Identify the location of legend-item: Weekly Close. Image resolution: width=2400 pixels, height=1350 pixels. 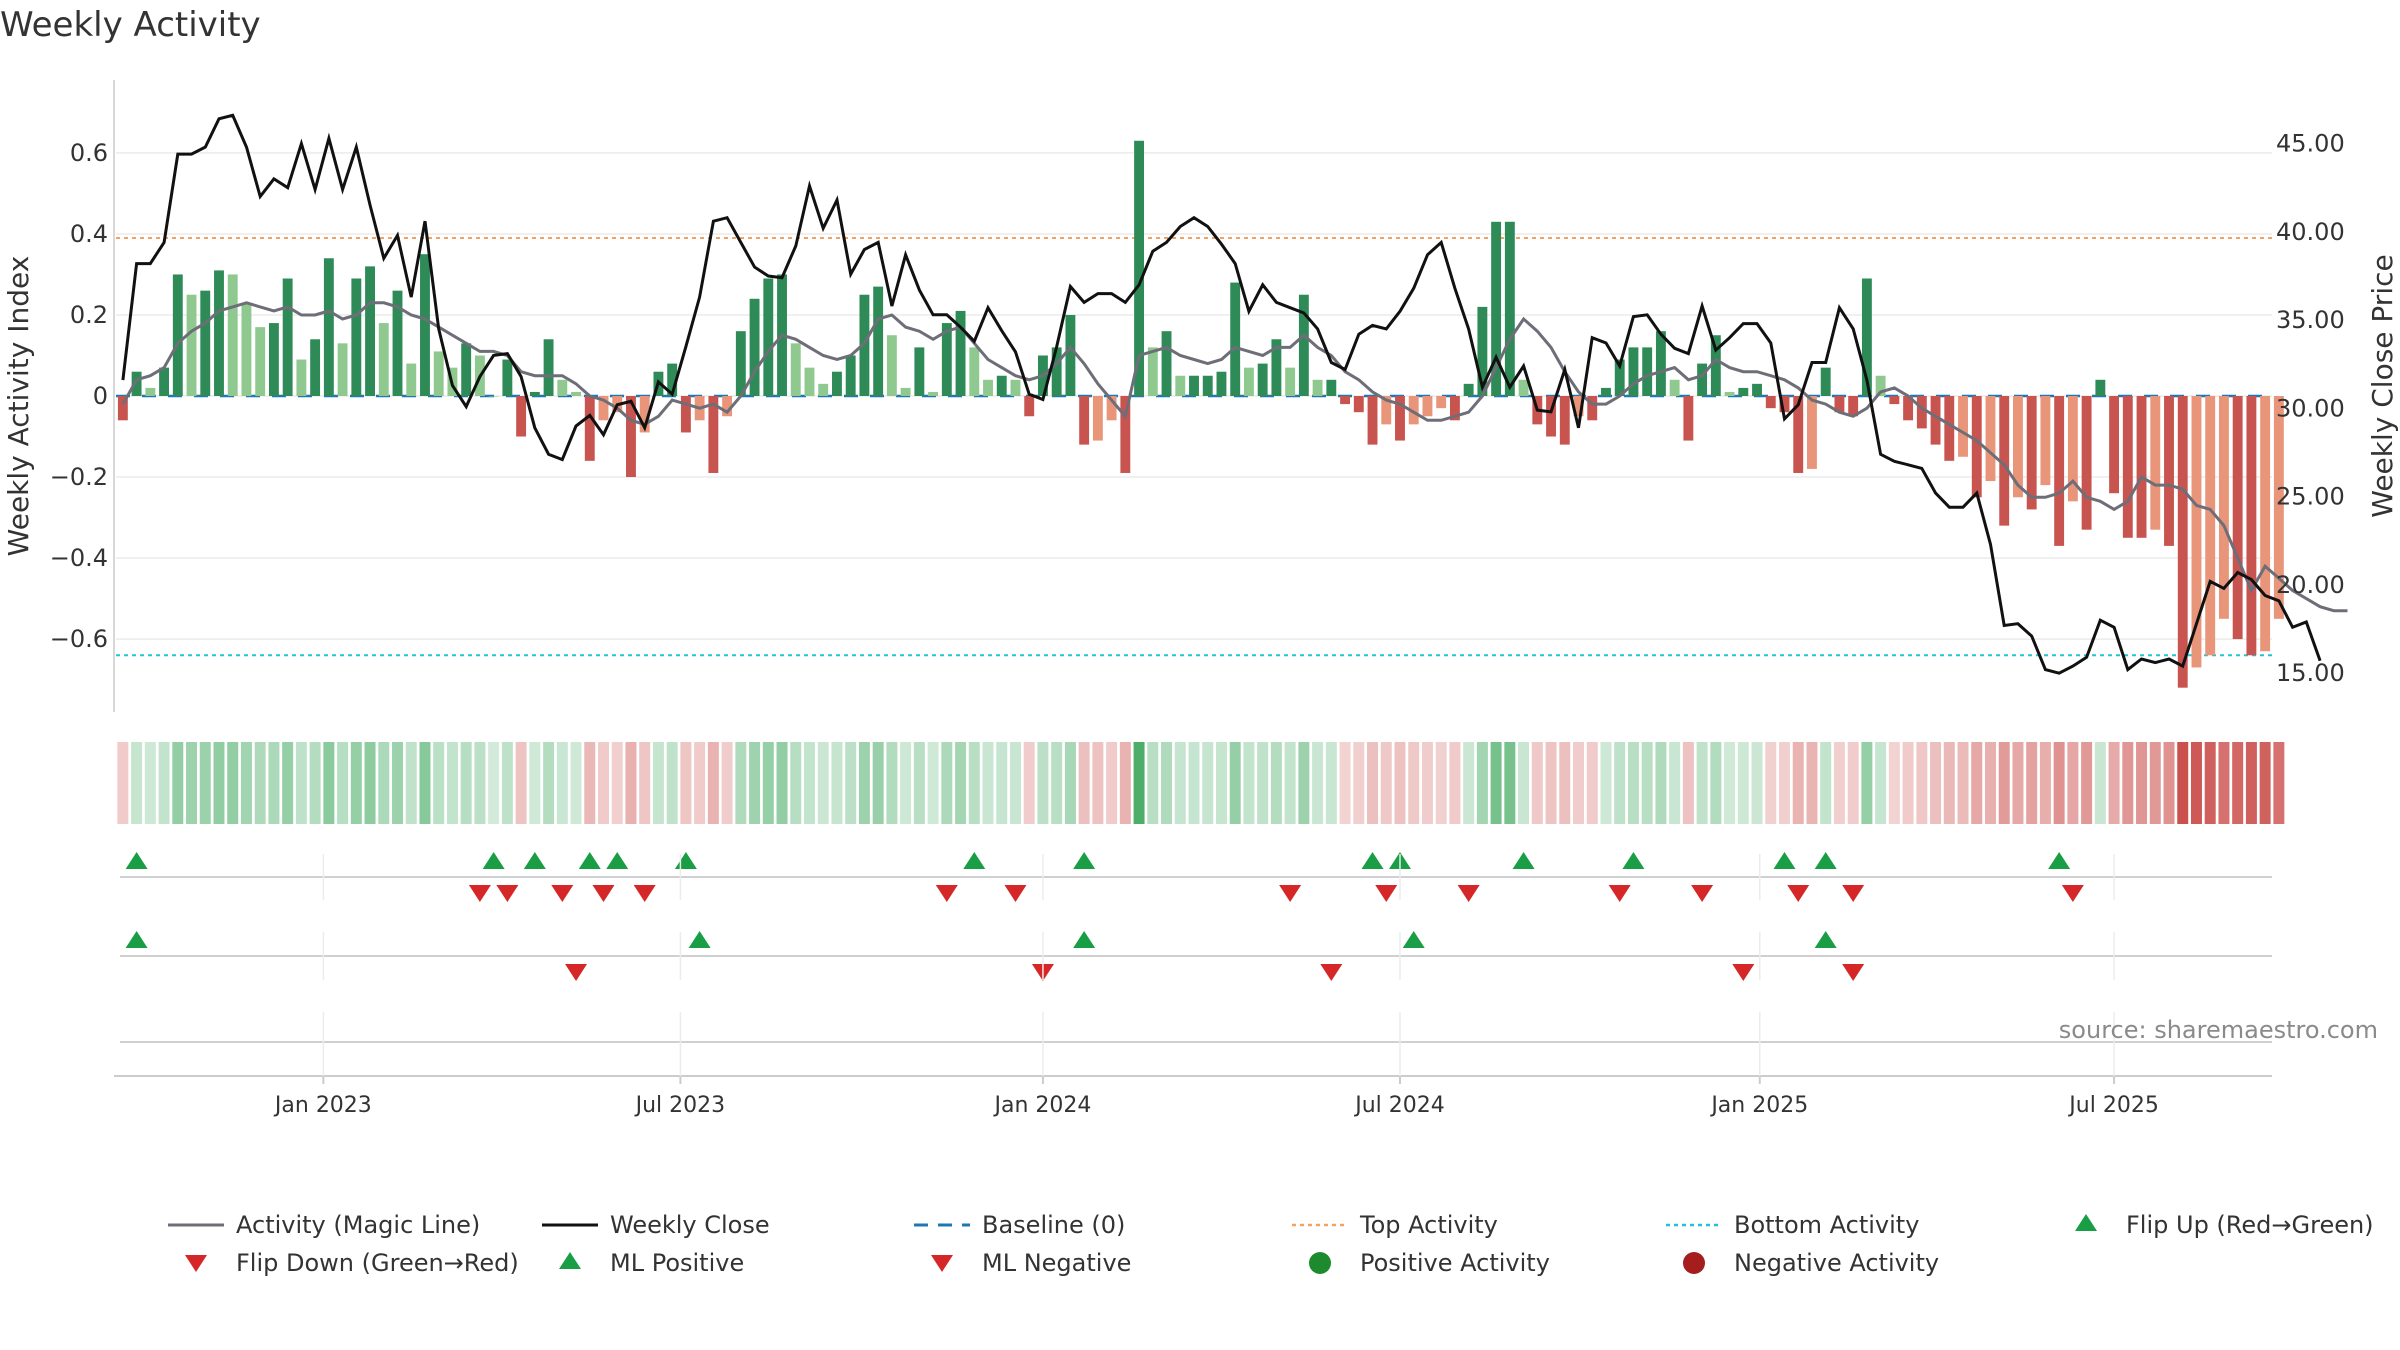
(656, 1225).